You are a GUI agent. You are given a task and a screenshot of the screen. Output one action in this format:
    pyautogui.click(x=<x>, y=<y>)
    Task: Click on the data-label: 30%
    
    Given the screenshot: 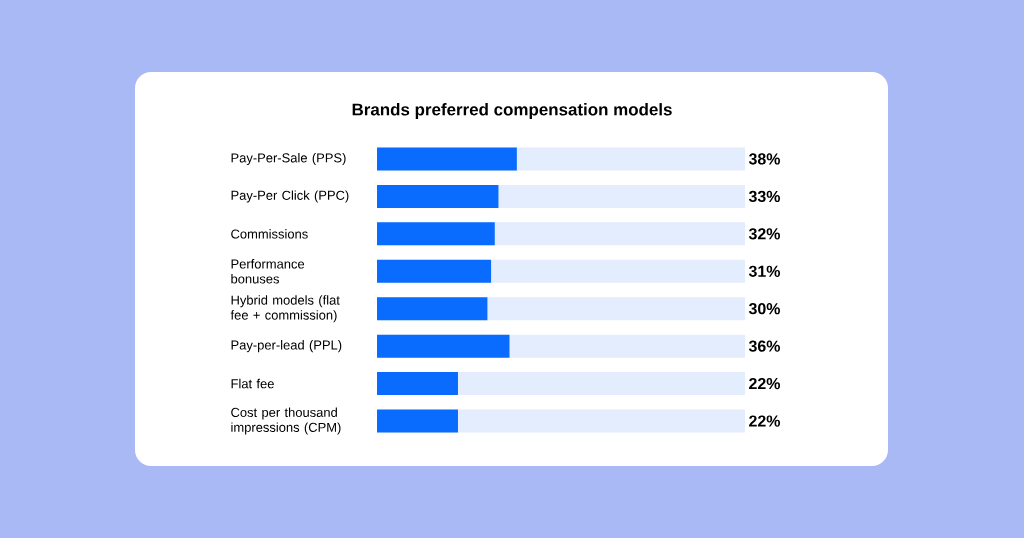 What is the action you would take?
    pyautogui.click(x=764, y=309)
    